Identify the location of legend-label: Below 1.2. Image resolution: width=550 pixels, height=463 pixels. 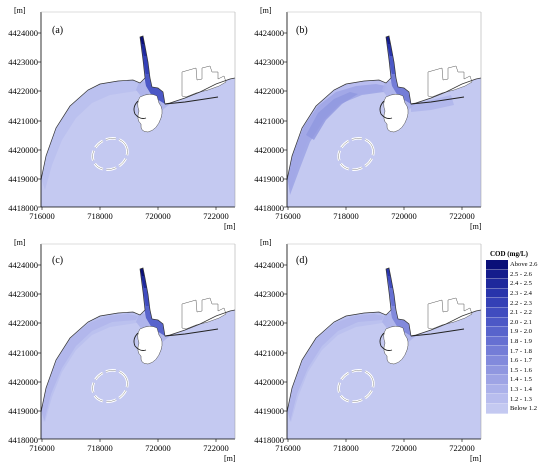
(524, 409).